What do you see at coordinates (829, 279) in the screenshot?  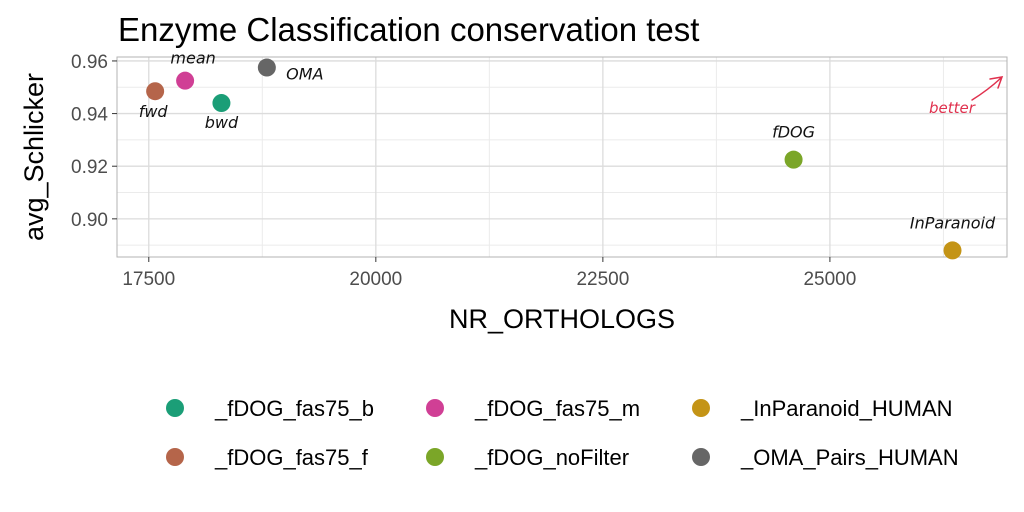 I see `x-tick-label: 25000` at bounding box center [829, 279].